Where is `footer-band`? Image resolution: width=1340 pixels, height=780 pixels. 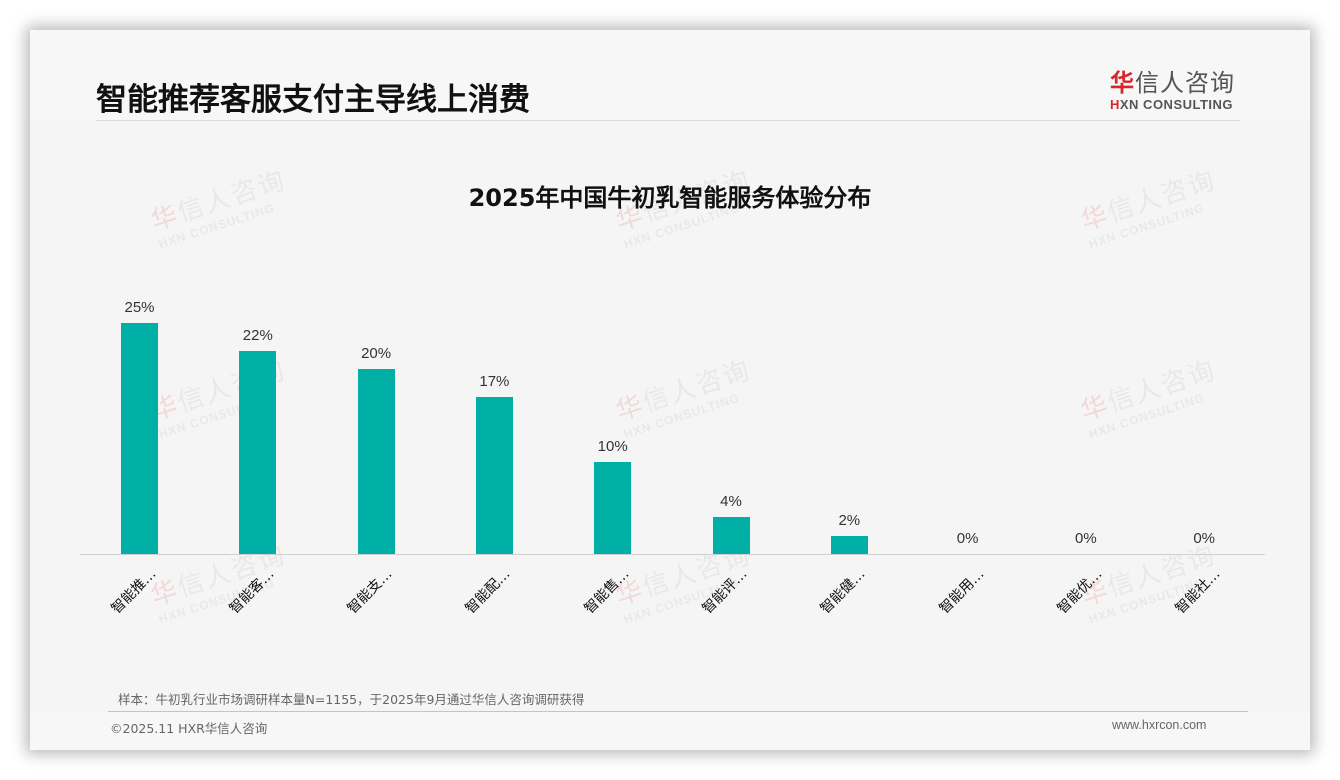
footer-band is located at coordinates (670, 731).